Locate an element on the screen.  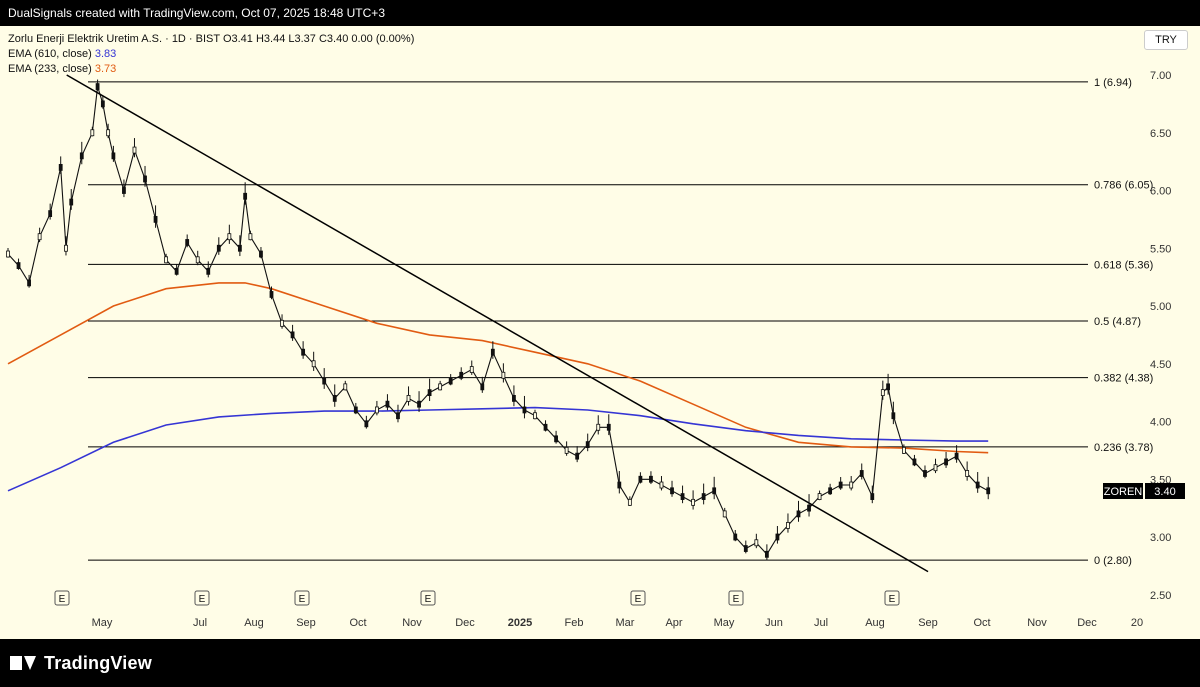
fib-label: 0.236 (3.78) is located at coordinates (1123, 448).